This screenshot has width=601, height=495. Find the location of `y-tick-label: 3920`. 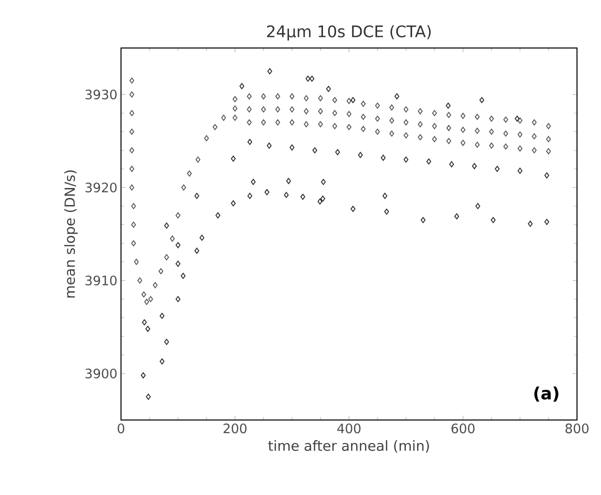

y-tick-label: 3920 is located at coordinates (101, 187).